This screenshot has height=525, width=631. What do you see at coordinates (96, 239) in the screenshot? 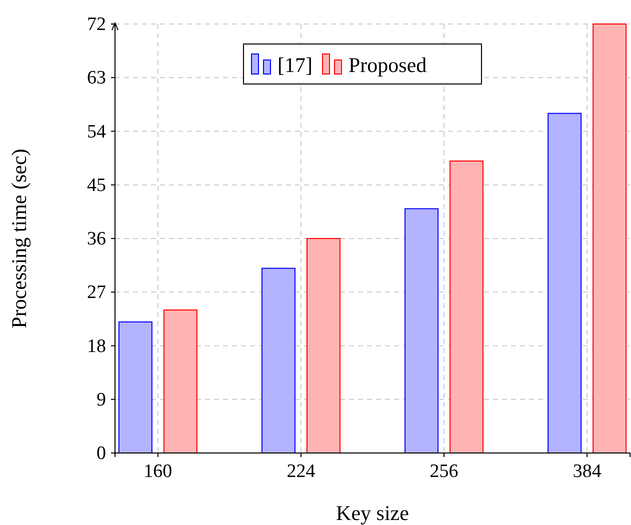
I see `y-tick-label: 36` at bounding box center [96, 239].